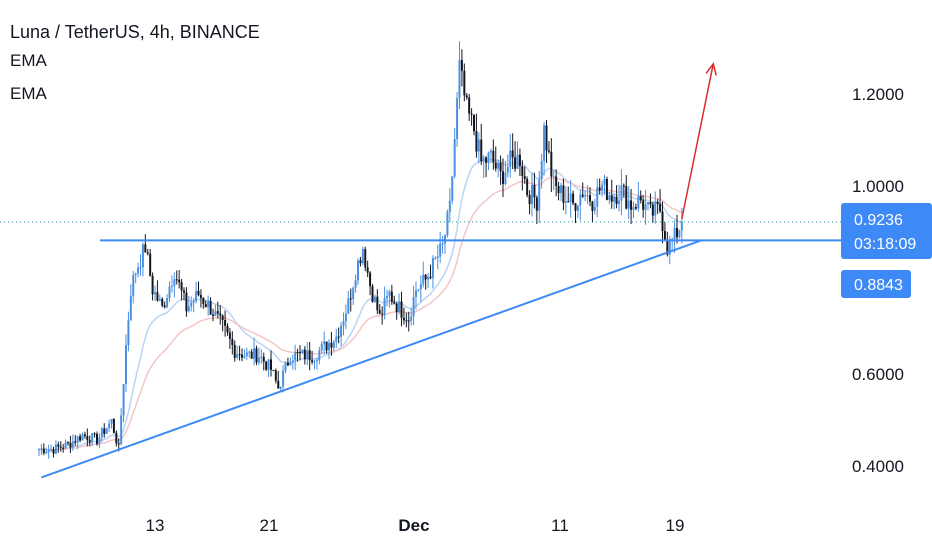 This screenshot has height=550, width=932. What do you see at coordinates (415, 525) in the screenshot?
I see `time-axis: 13 21 Dec 11 19` at bounding box center [415, 525].